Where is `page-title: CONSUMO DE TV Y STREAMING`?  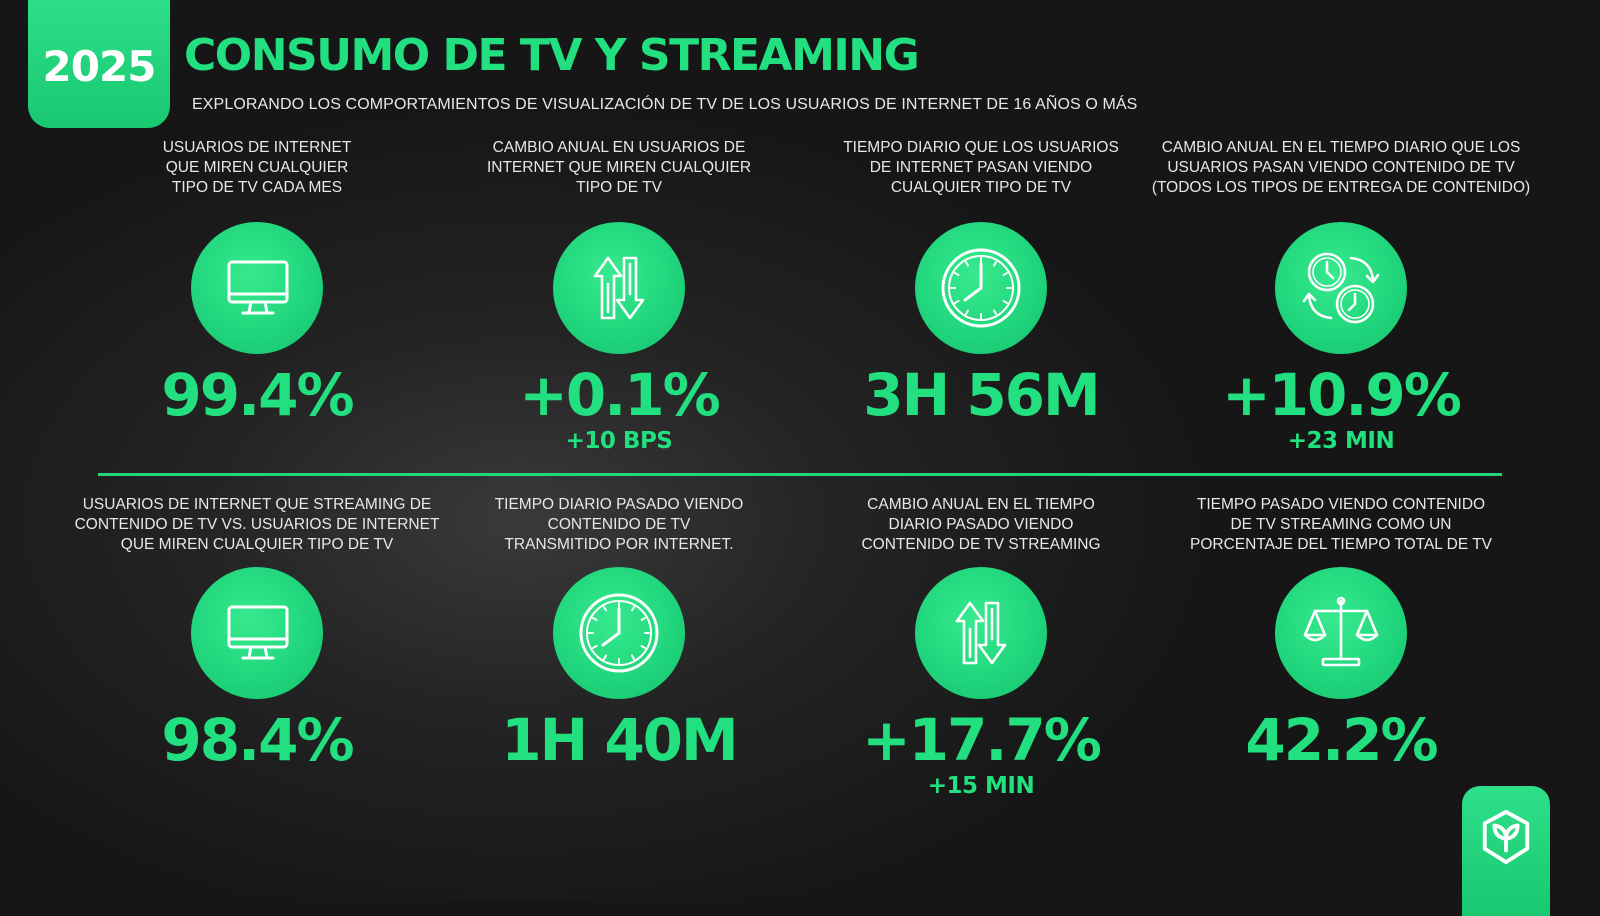 page-title: CONSUMO DE TV Y STREAMING is located at coordinates (552, 55).